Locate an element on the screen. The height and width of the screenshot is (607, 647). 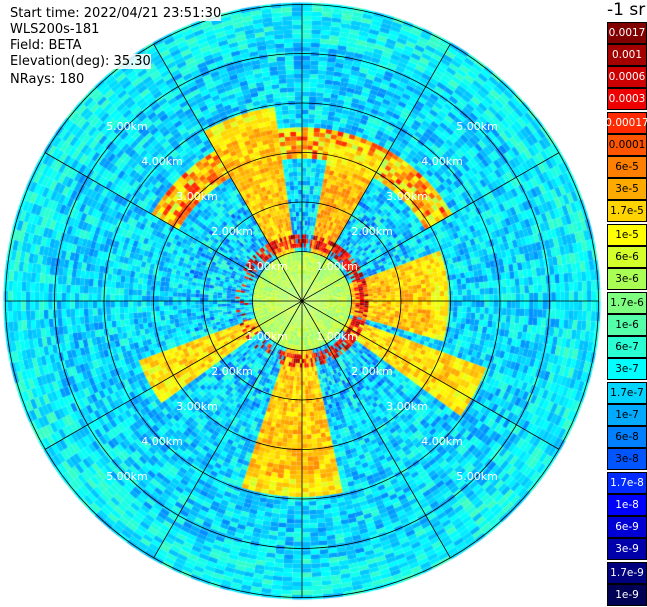
colorbar-level-9: 1e-5 is located at coordinates (627, 235).